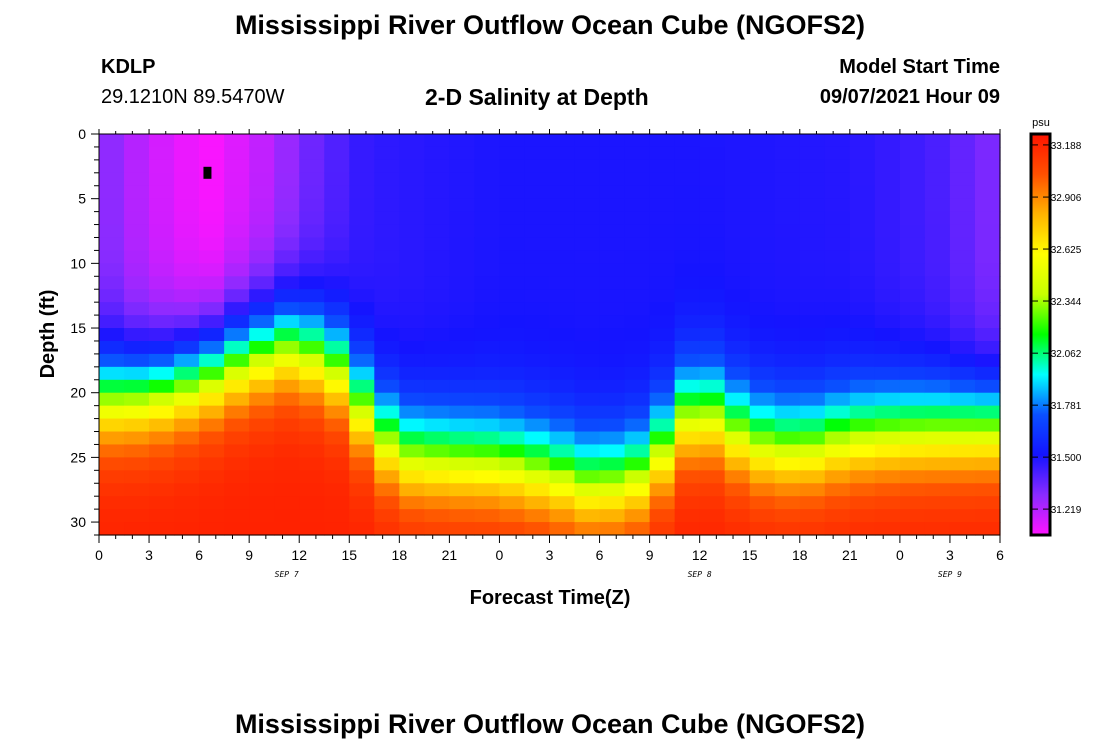 The image size is (1100, 750). What do you see at coordinates (349, 555) in the screenshot?
I see `x-tick-label: 15` at bounding box center [349, 555].